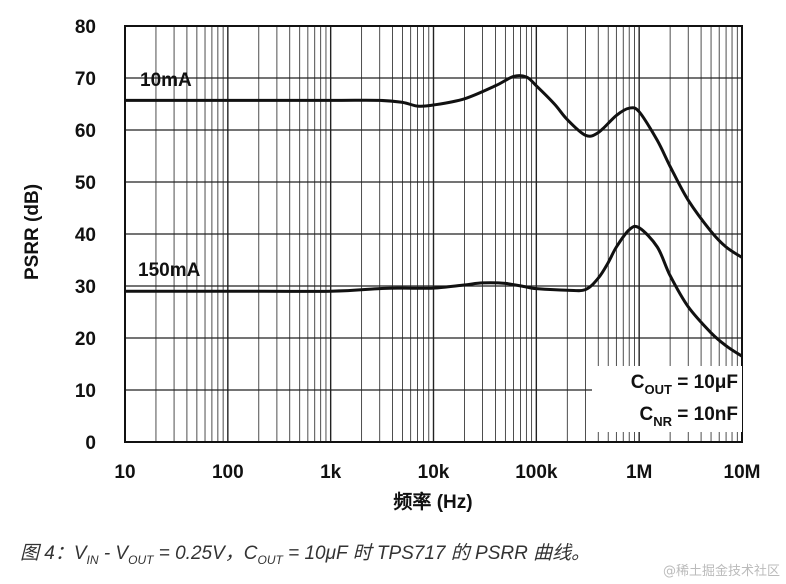 This screenshot has width=786, height=584. What do you see at coordinates (721, 571) in the screenshot?
I see `watermark: @稀土掘金技术社区` at bounding box center [721, 571].